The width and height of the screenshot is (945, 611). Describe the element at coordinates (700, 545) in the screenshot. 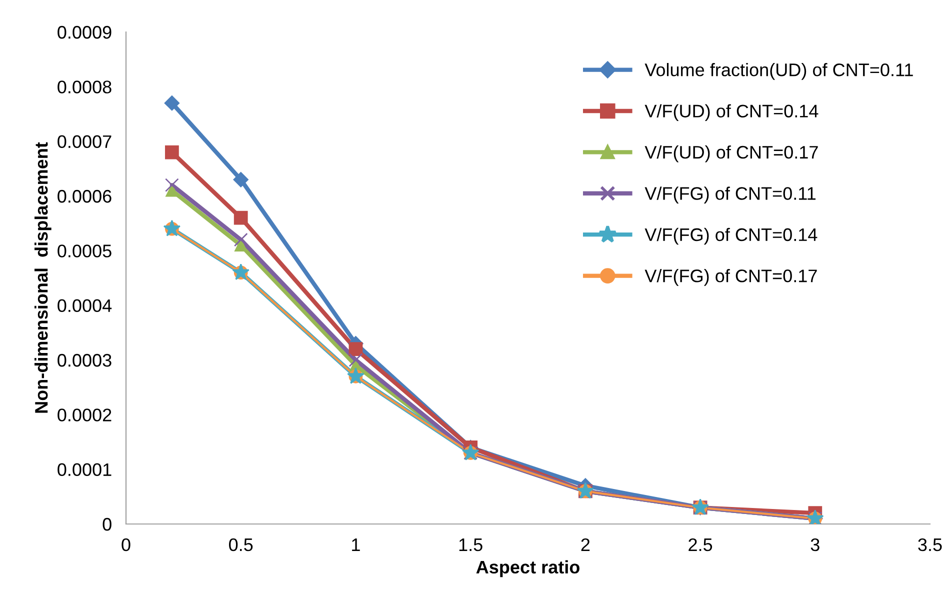

I see `x-tick-label: 2.5` at that location.